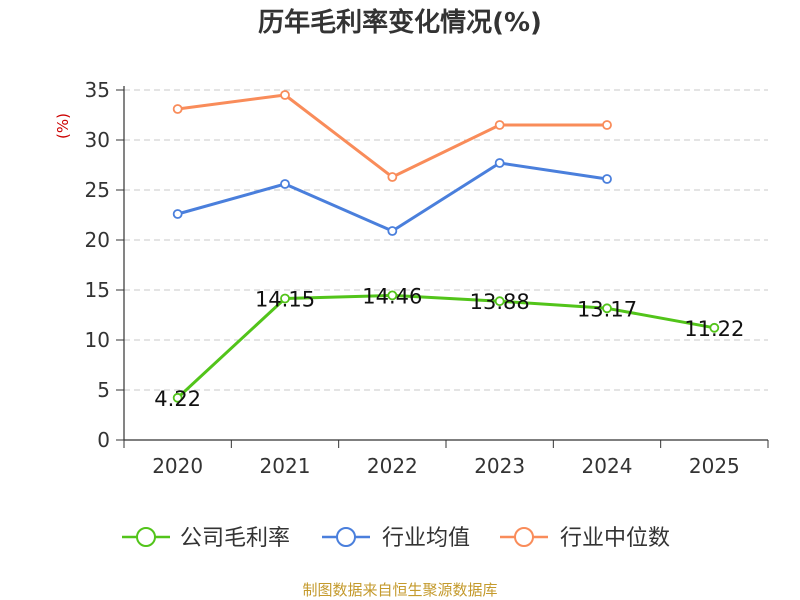 The height and width of the screenshot is (600, 800). Describe the element at coordinates (103, 390) in the screenshot. I see `y-tick-label: 5` at that location.